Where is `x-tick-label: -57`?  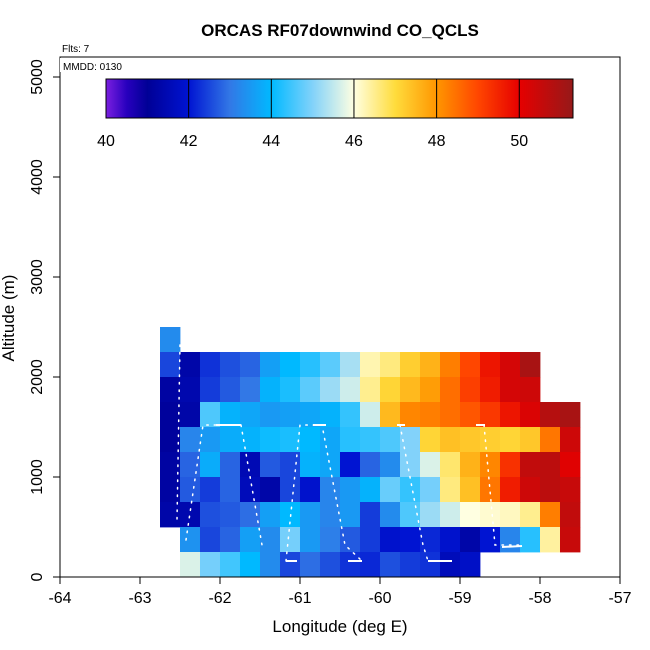
x-tick-label: -57 is located at coordinates (619, 598).